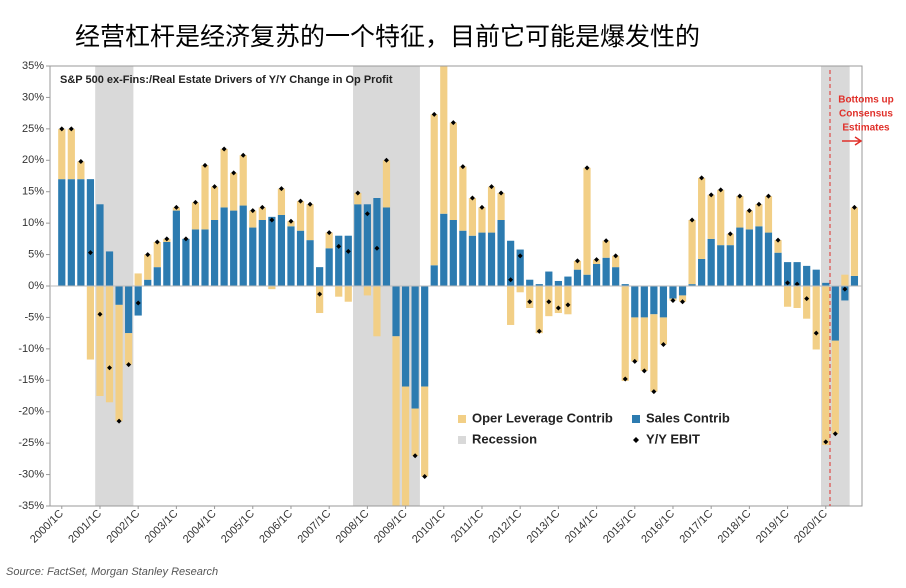 The image size is (906, 588). I want to click on x-tick-label: 2003/1C, so click(162, 527).